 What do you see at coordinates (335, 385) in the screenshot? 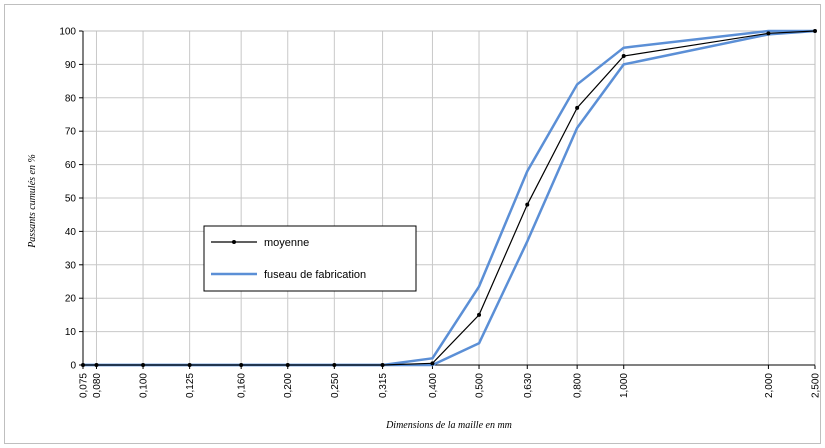
I see `x-tick-label: 0,250` at bounding box center [335, 385].